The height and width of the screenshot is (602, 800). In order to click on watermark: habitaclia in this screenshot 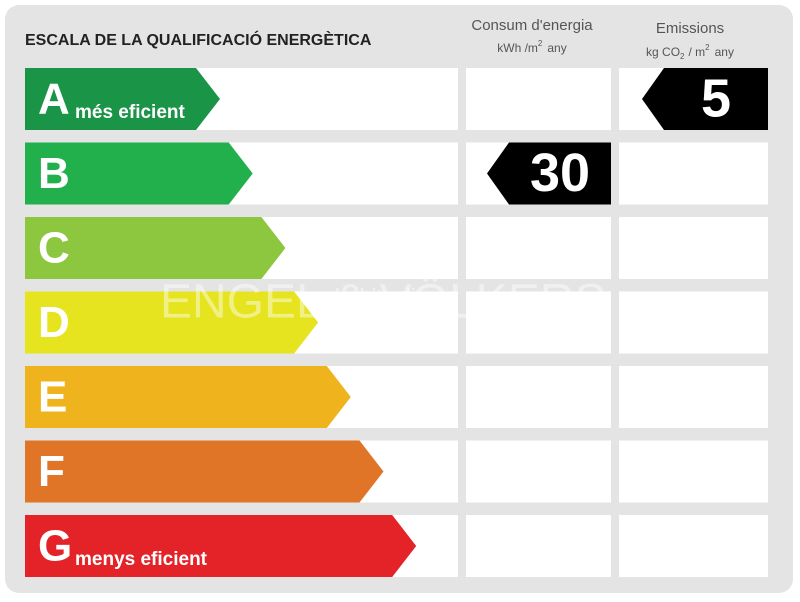, I will do `click(382, 296)`.